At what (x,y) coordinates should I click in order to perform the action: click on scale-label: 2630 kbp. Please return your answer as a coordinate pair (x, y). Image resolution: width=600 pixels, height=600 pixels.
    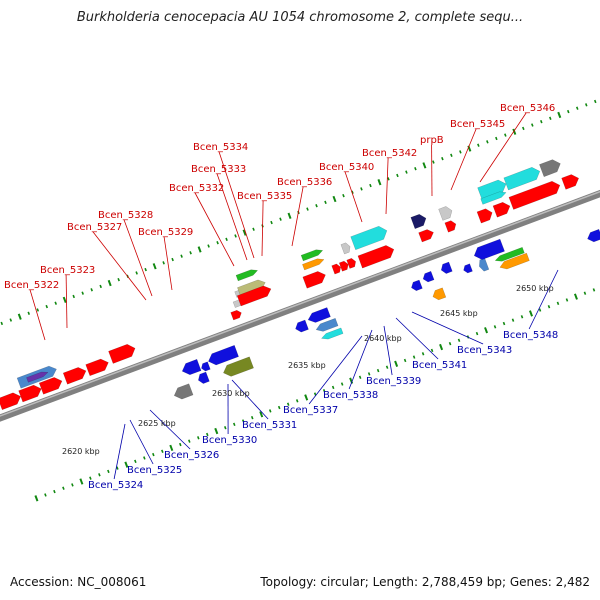
    Looking at the image, I should click on (231, 393).